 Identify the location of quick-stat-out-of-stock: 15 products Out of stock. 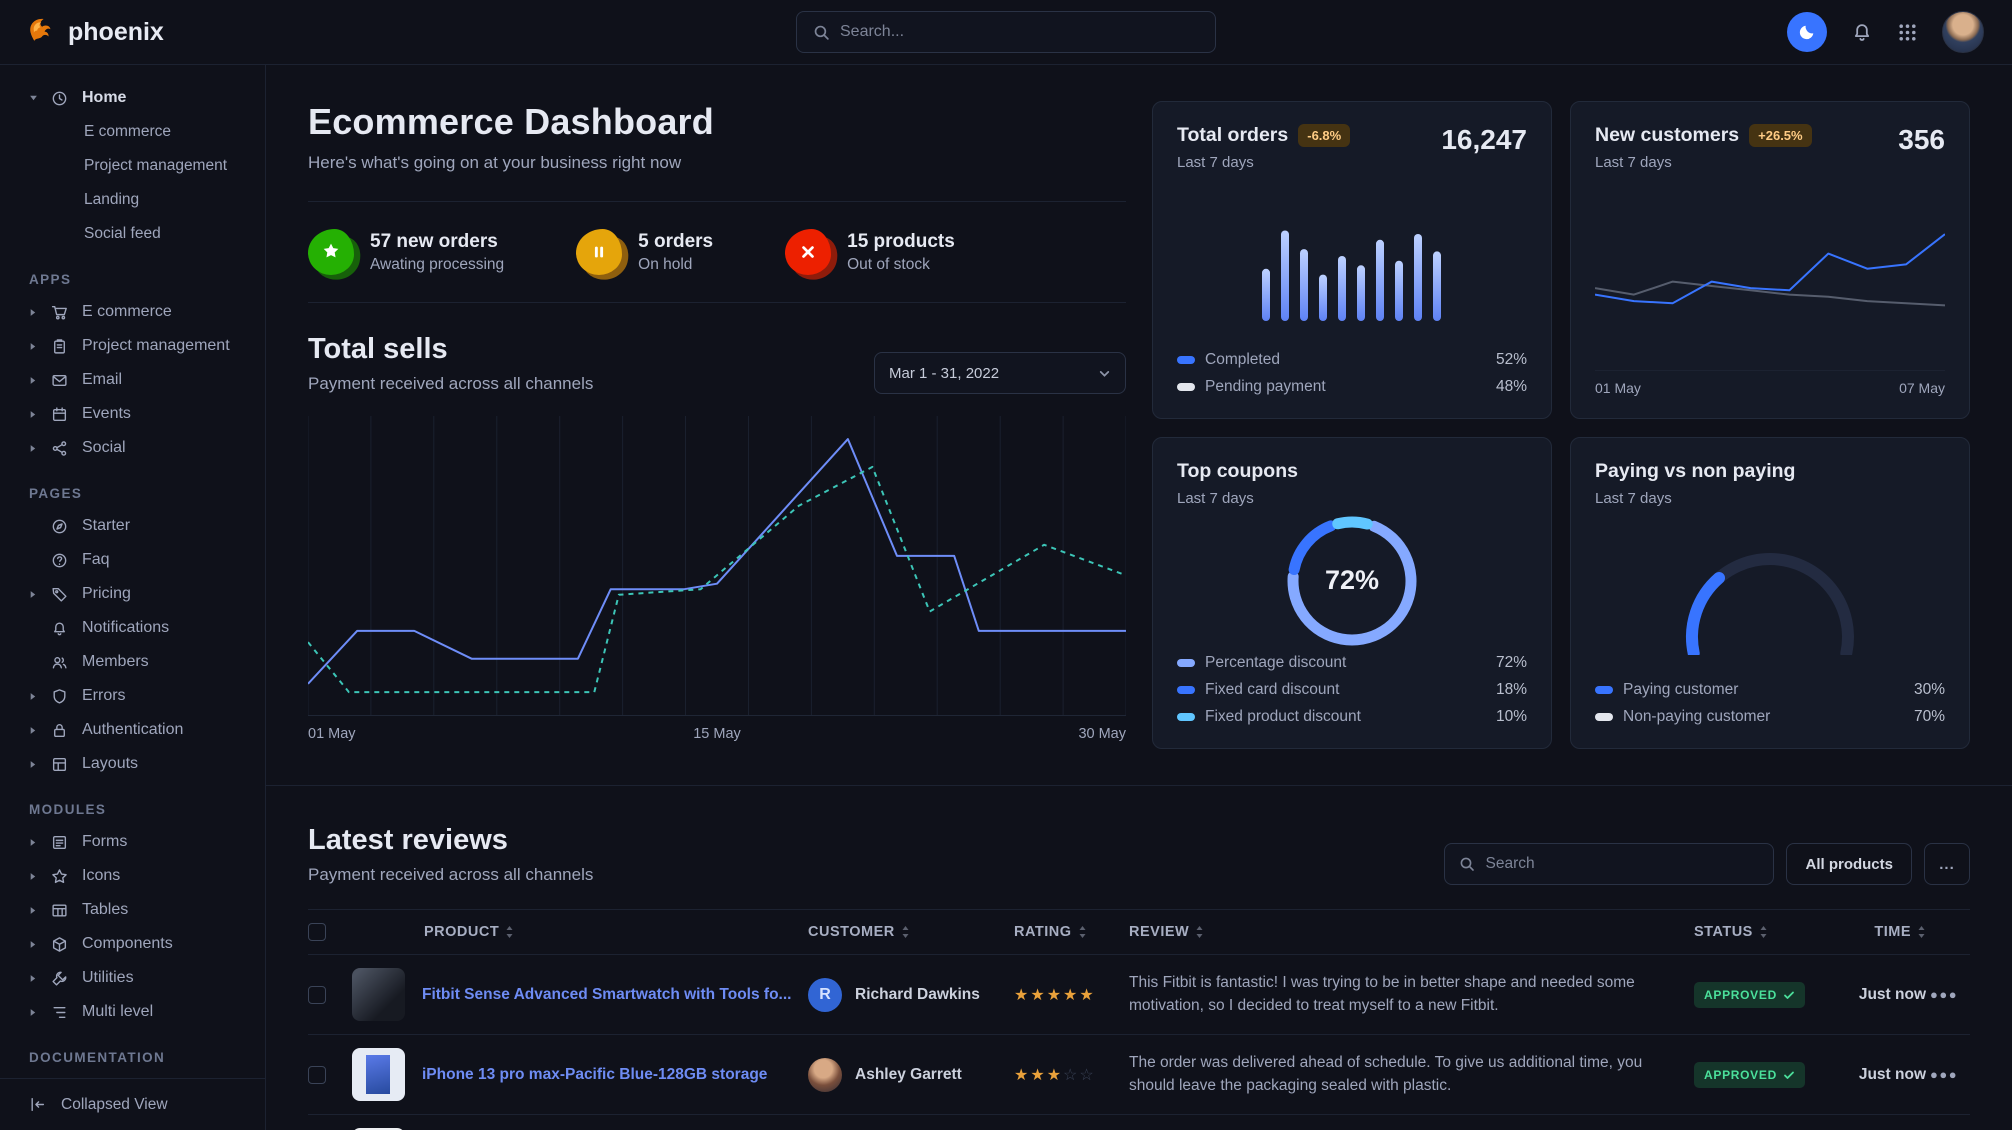
(870, 252).